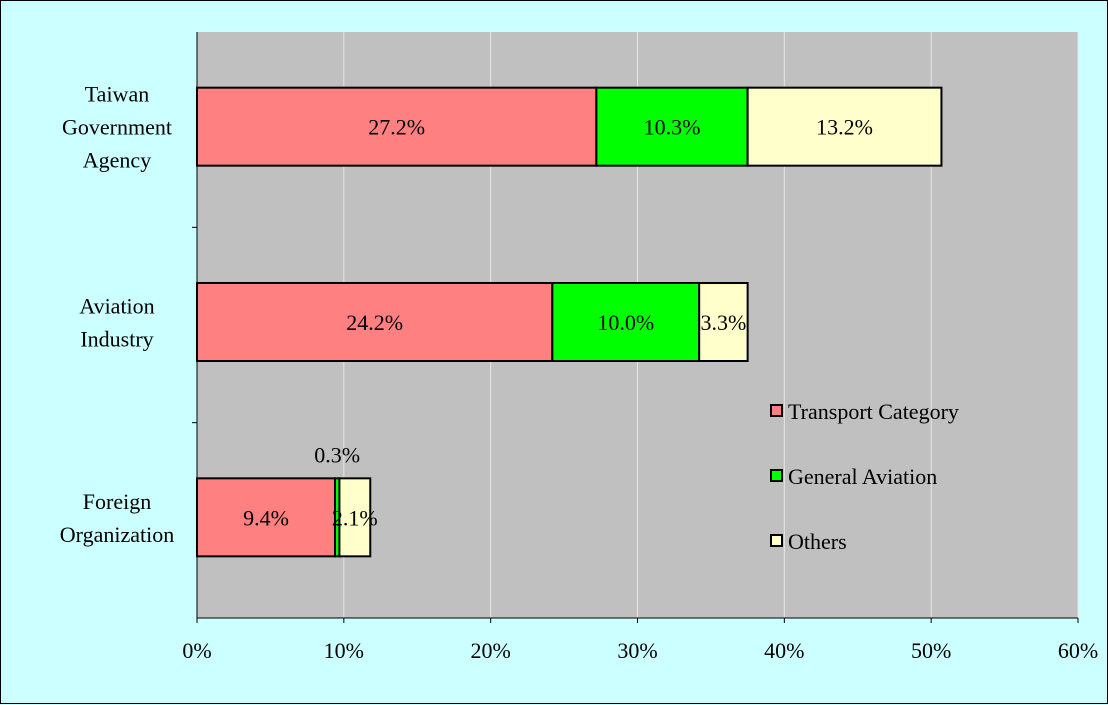 This screenshot has width=1108, height=705. Describe the element at coordinates (873, 411) in the screenshot. I see `legend-label: Transport Category` at that location.